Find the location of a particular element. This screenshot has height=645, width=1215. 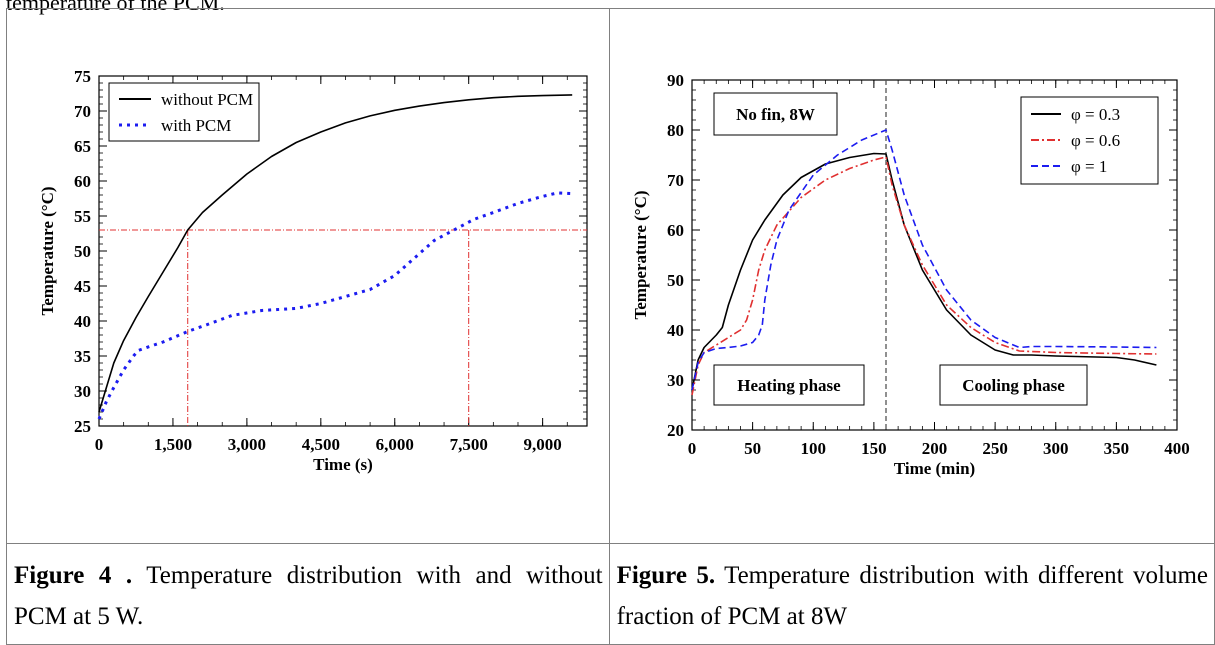

fig4-legend-label-2: with PCM is located at coordinates (196, 125).